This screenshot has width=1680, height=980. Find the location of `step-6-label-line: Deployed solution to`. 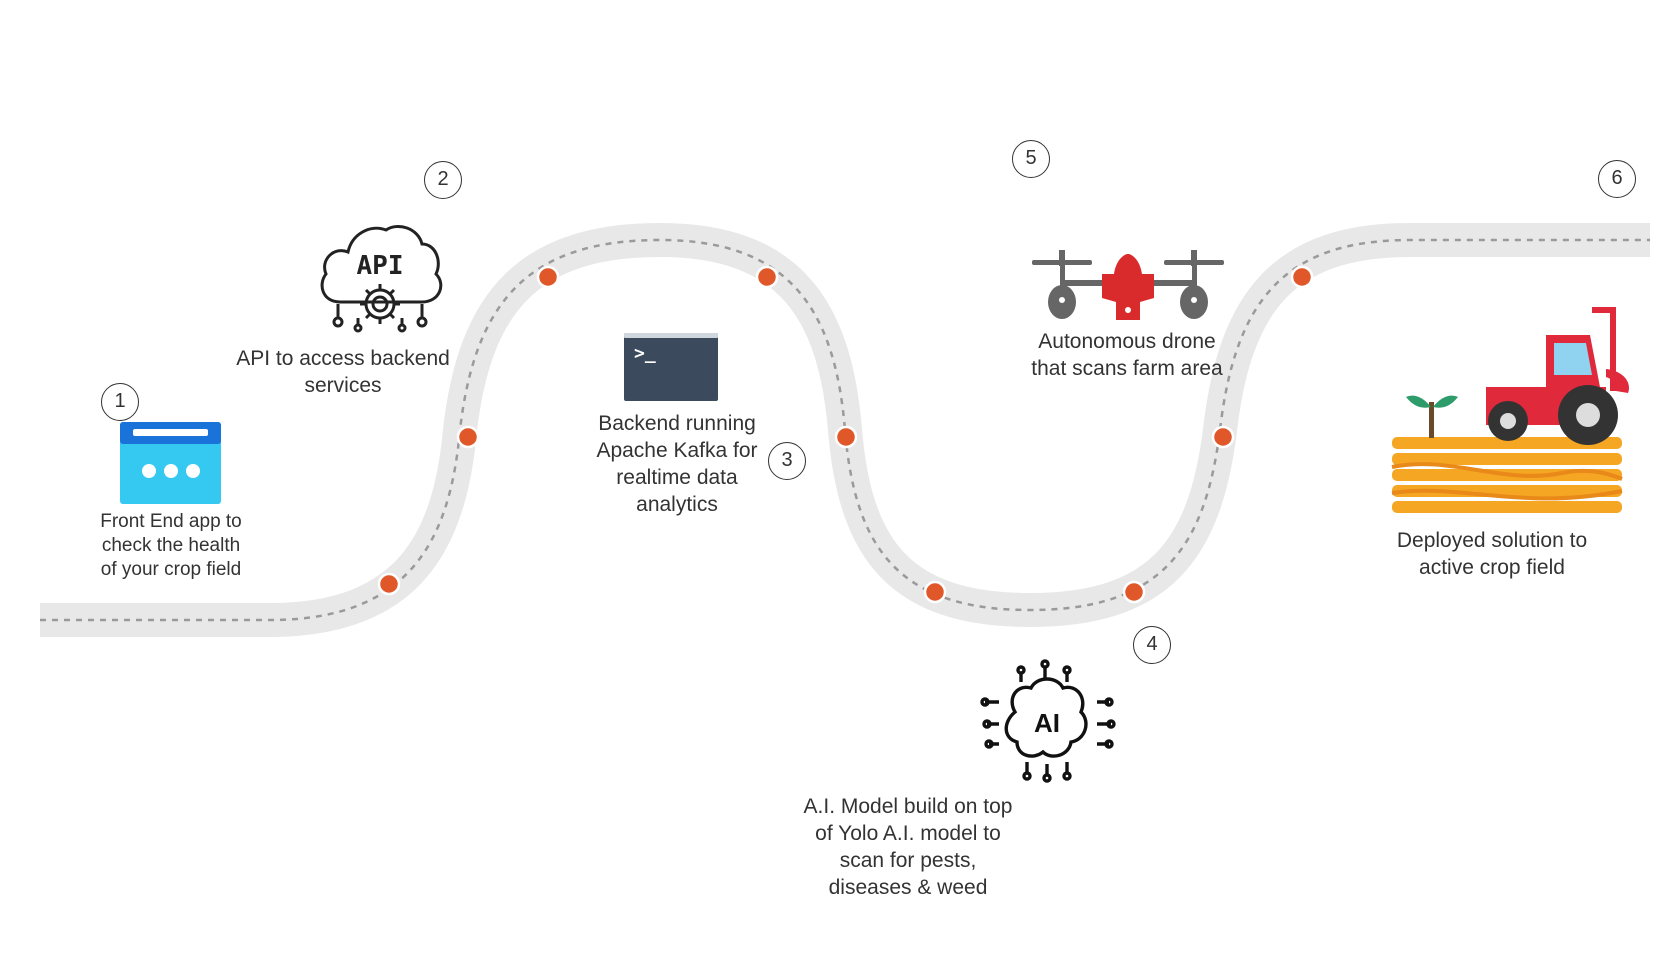

step-6-label-line: Deployed solution to is located at coordinates (1492, 540).